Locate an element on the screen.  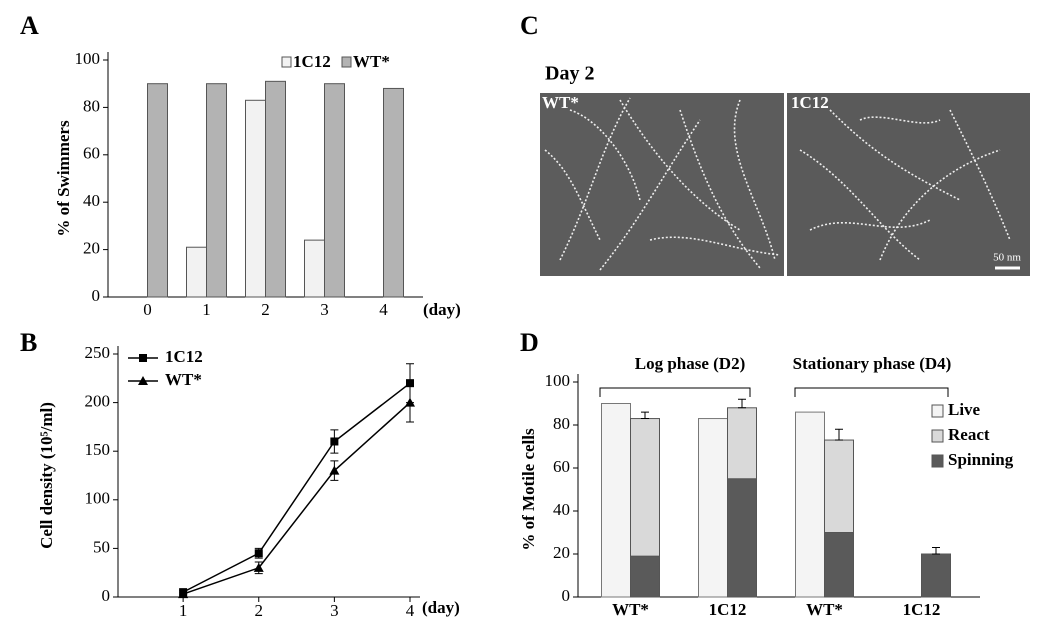
filaments is located at coordinates (777, 184).